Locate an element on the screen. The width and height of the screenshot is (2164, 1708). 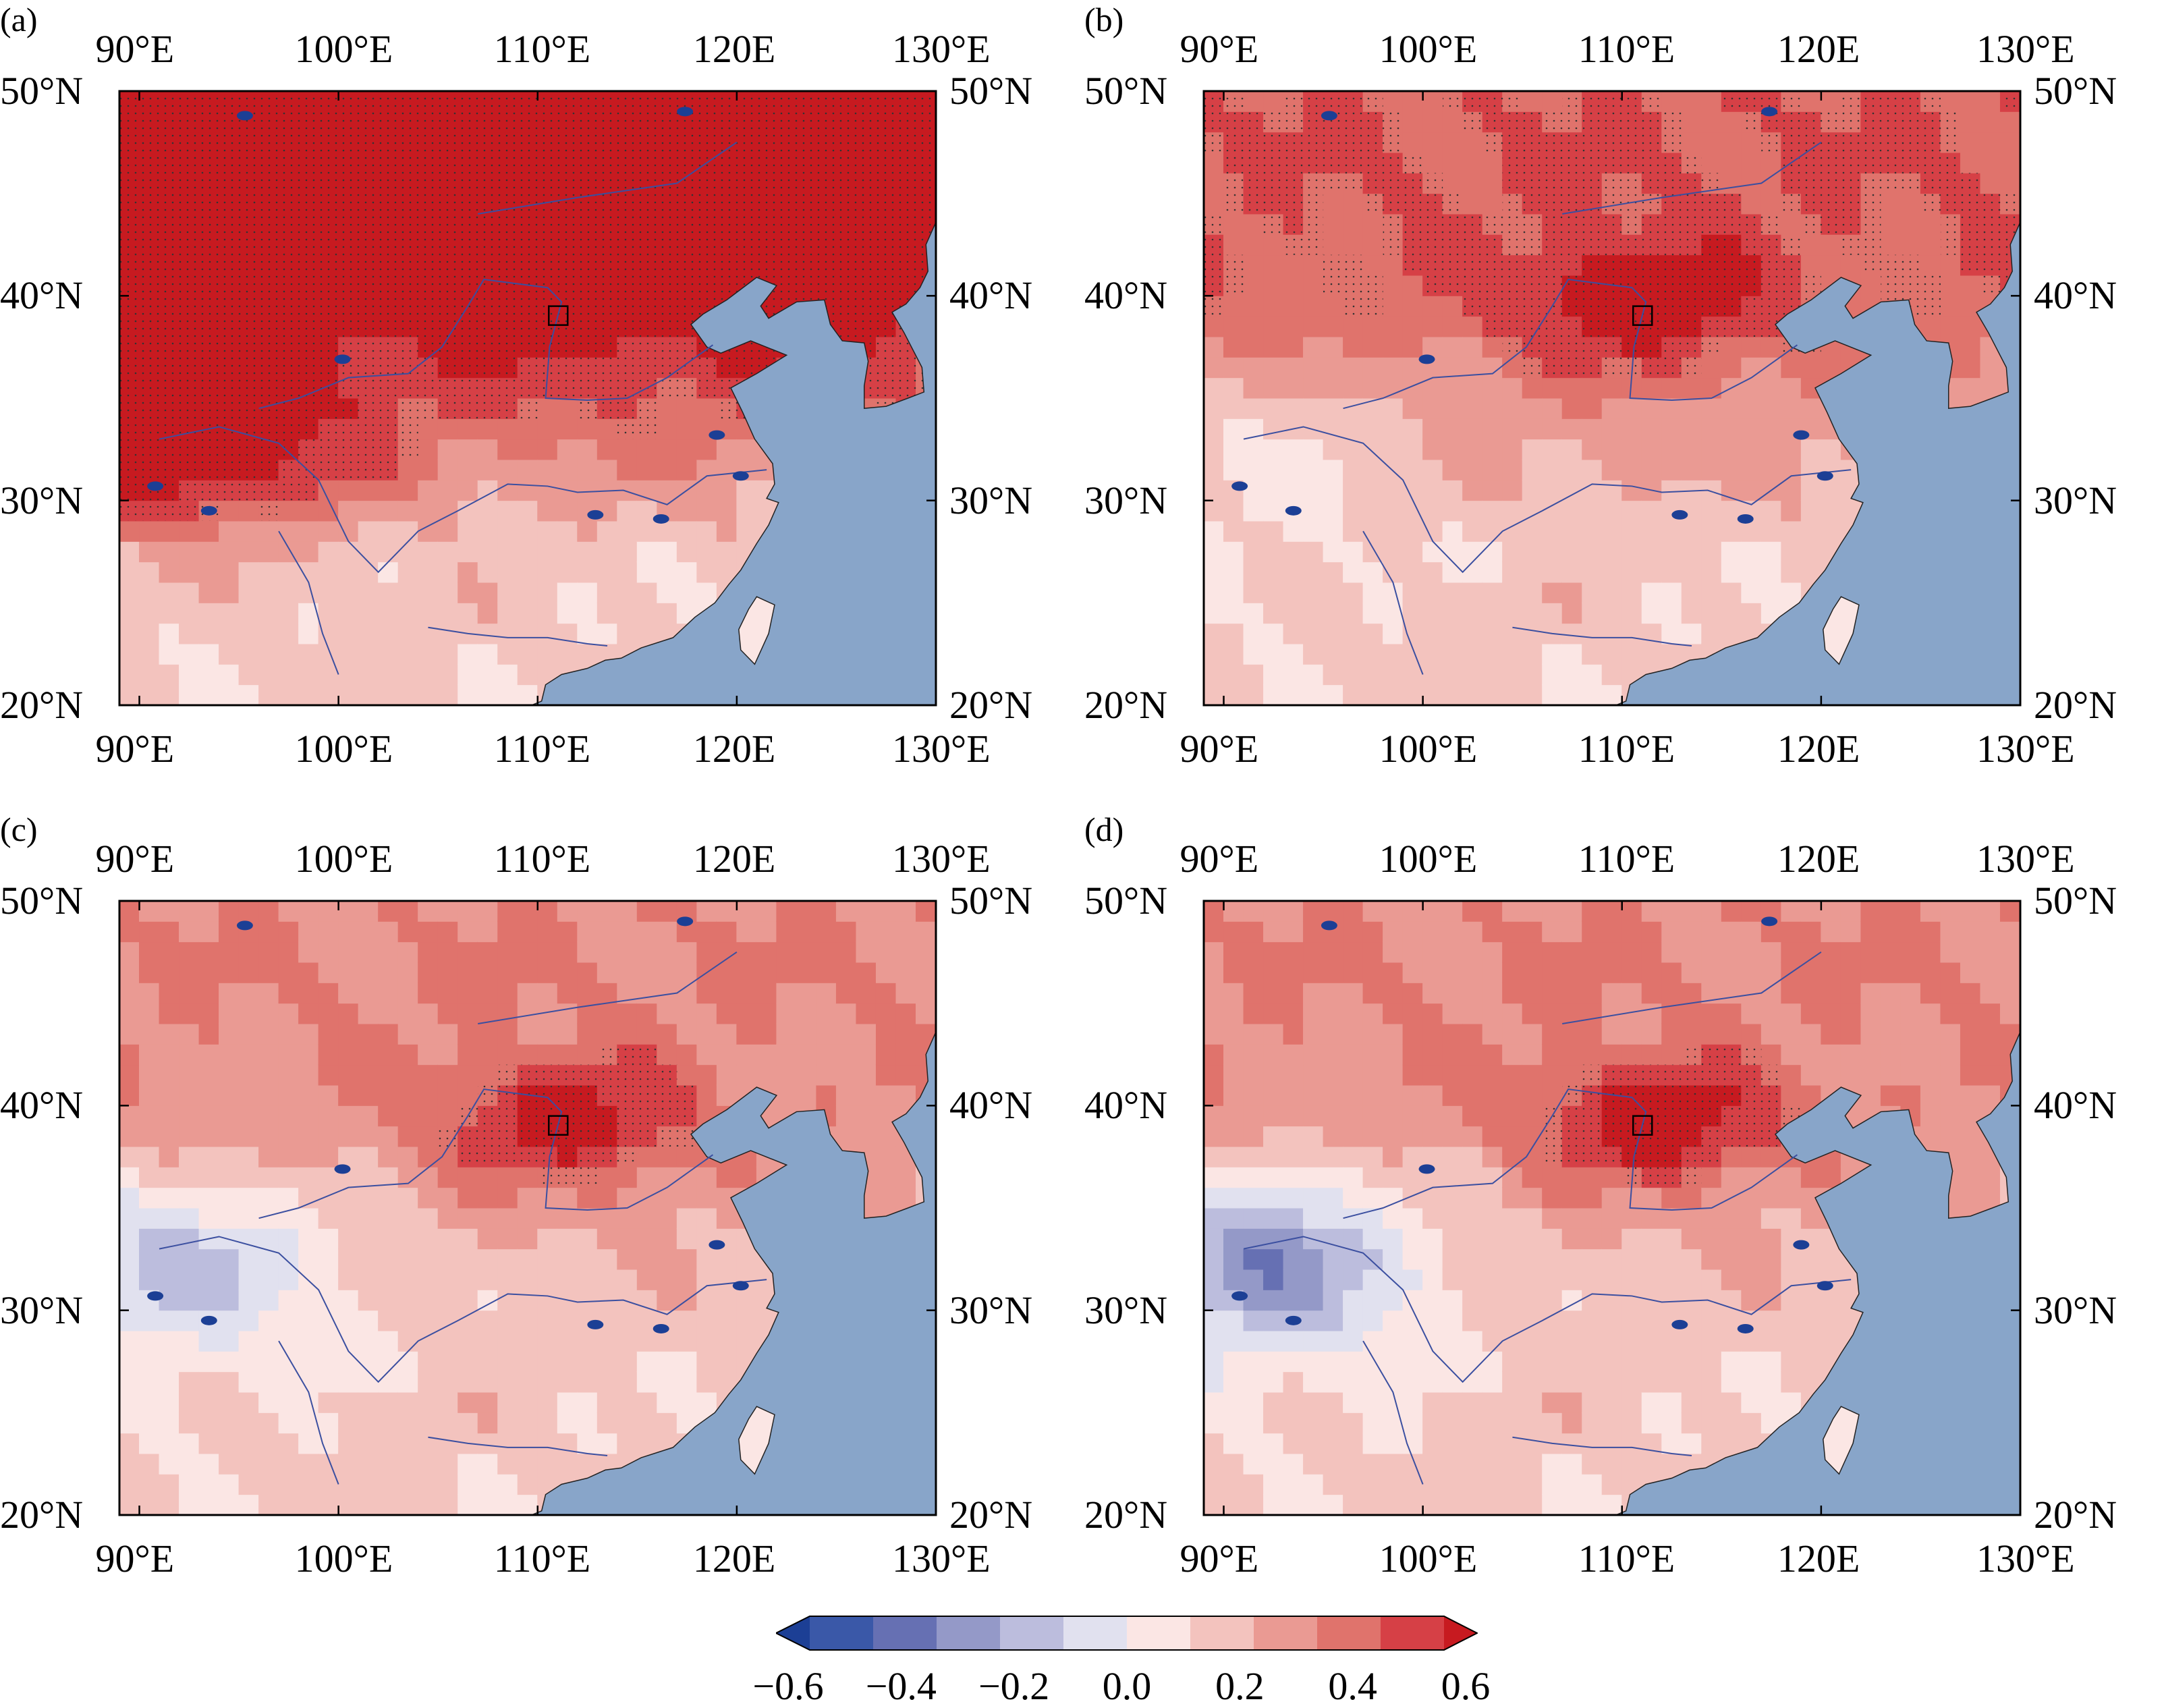
panel-label: (d) is located at coordinates (1103, 829).